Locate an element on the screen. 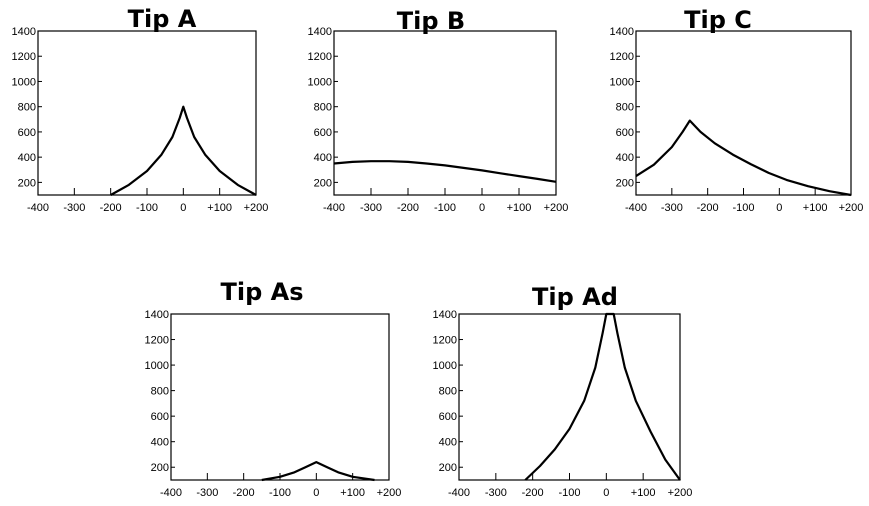  chart-title: Tip C is located at coordinates (718, 20).